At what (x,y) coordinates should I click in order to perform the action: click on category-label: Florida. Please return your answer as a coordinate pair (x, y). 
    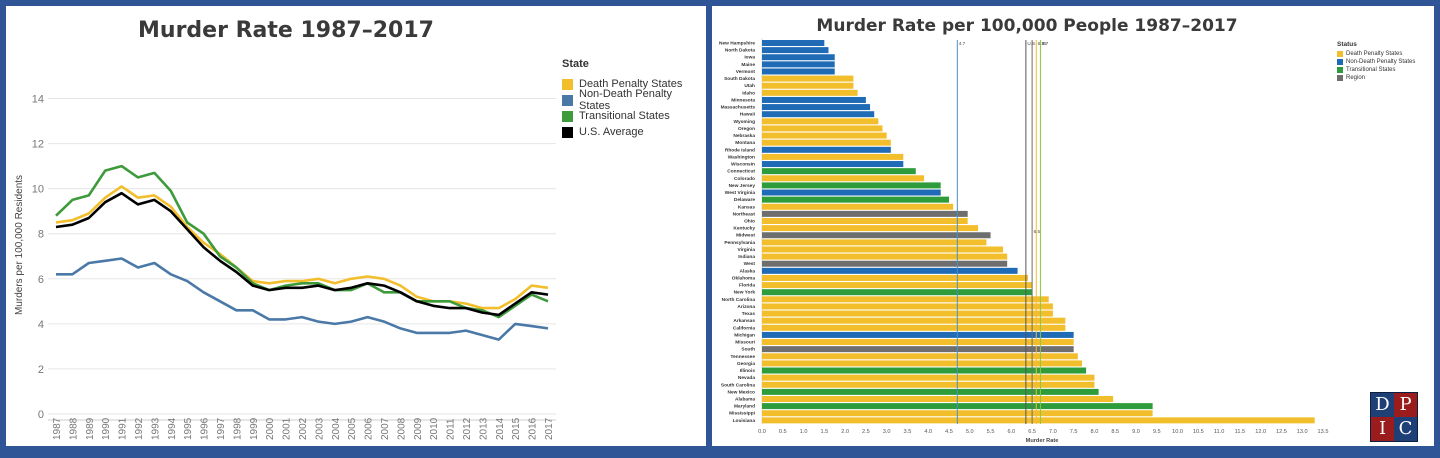
    Looking at the image, I should click on (747, 286).